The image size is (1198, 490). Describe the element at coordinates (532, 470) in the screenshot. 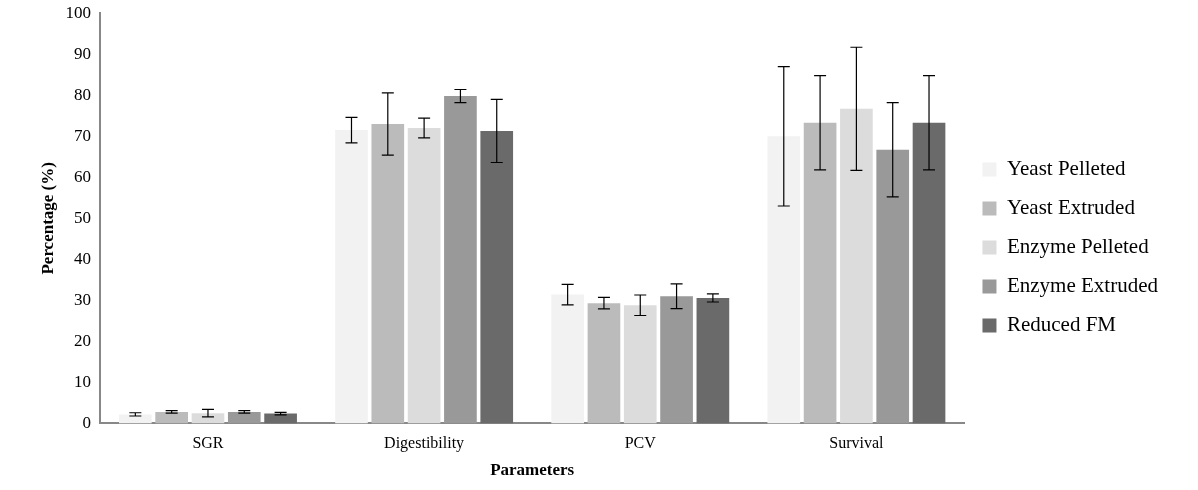

I see `x-axis-title: Parameters` at that location.